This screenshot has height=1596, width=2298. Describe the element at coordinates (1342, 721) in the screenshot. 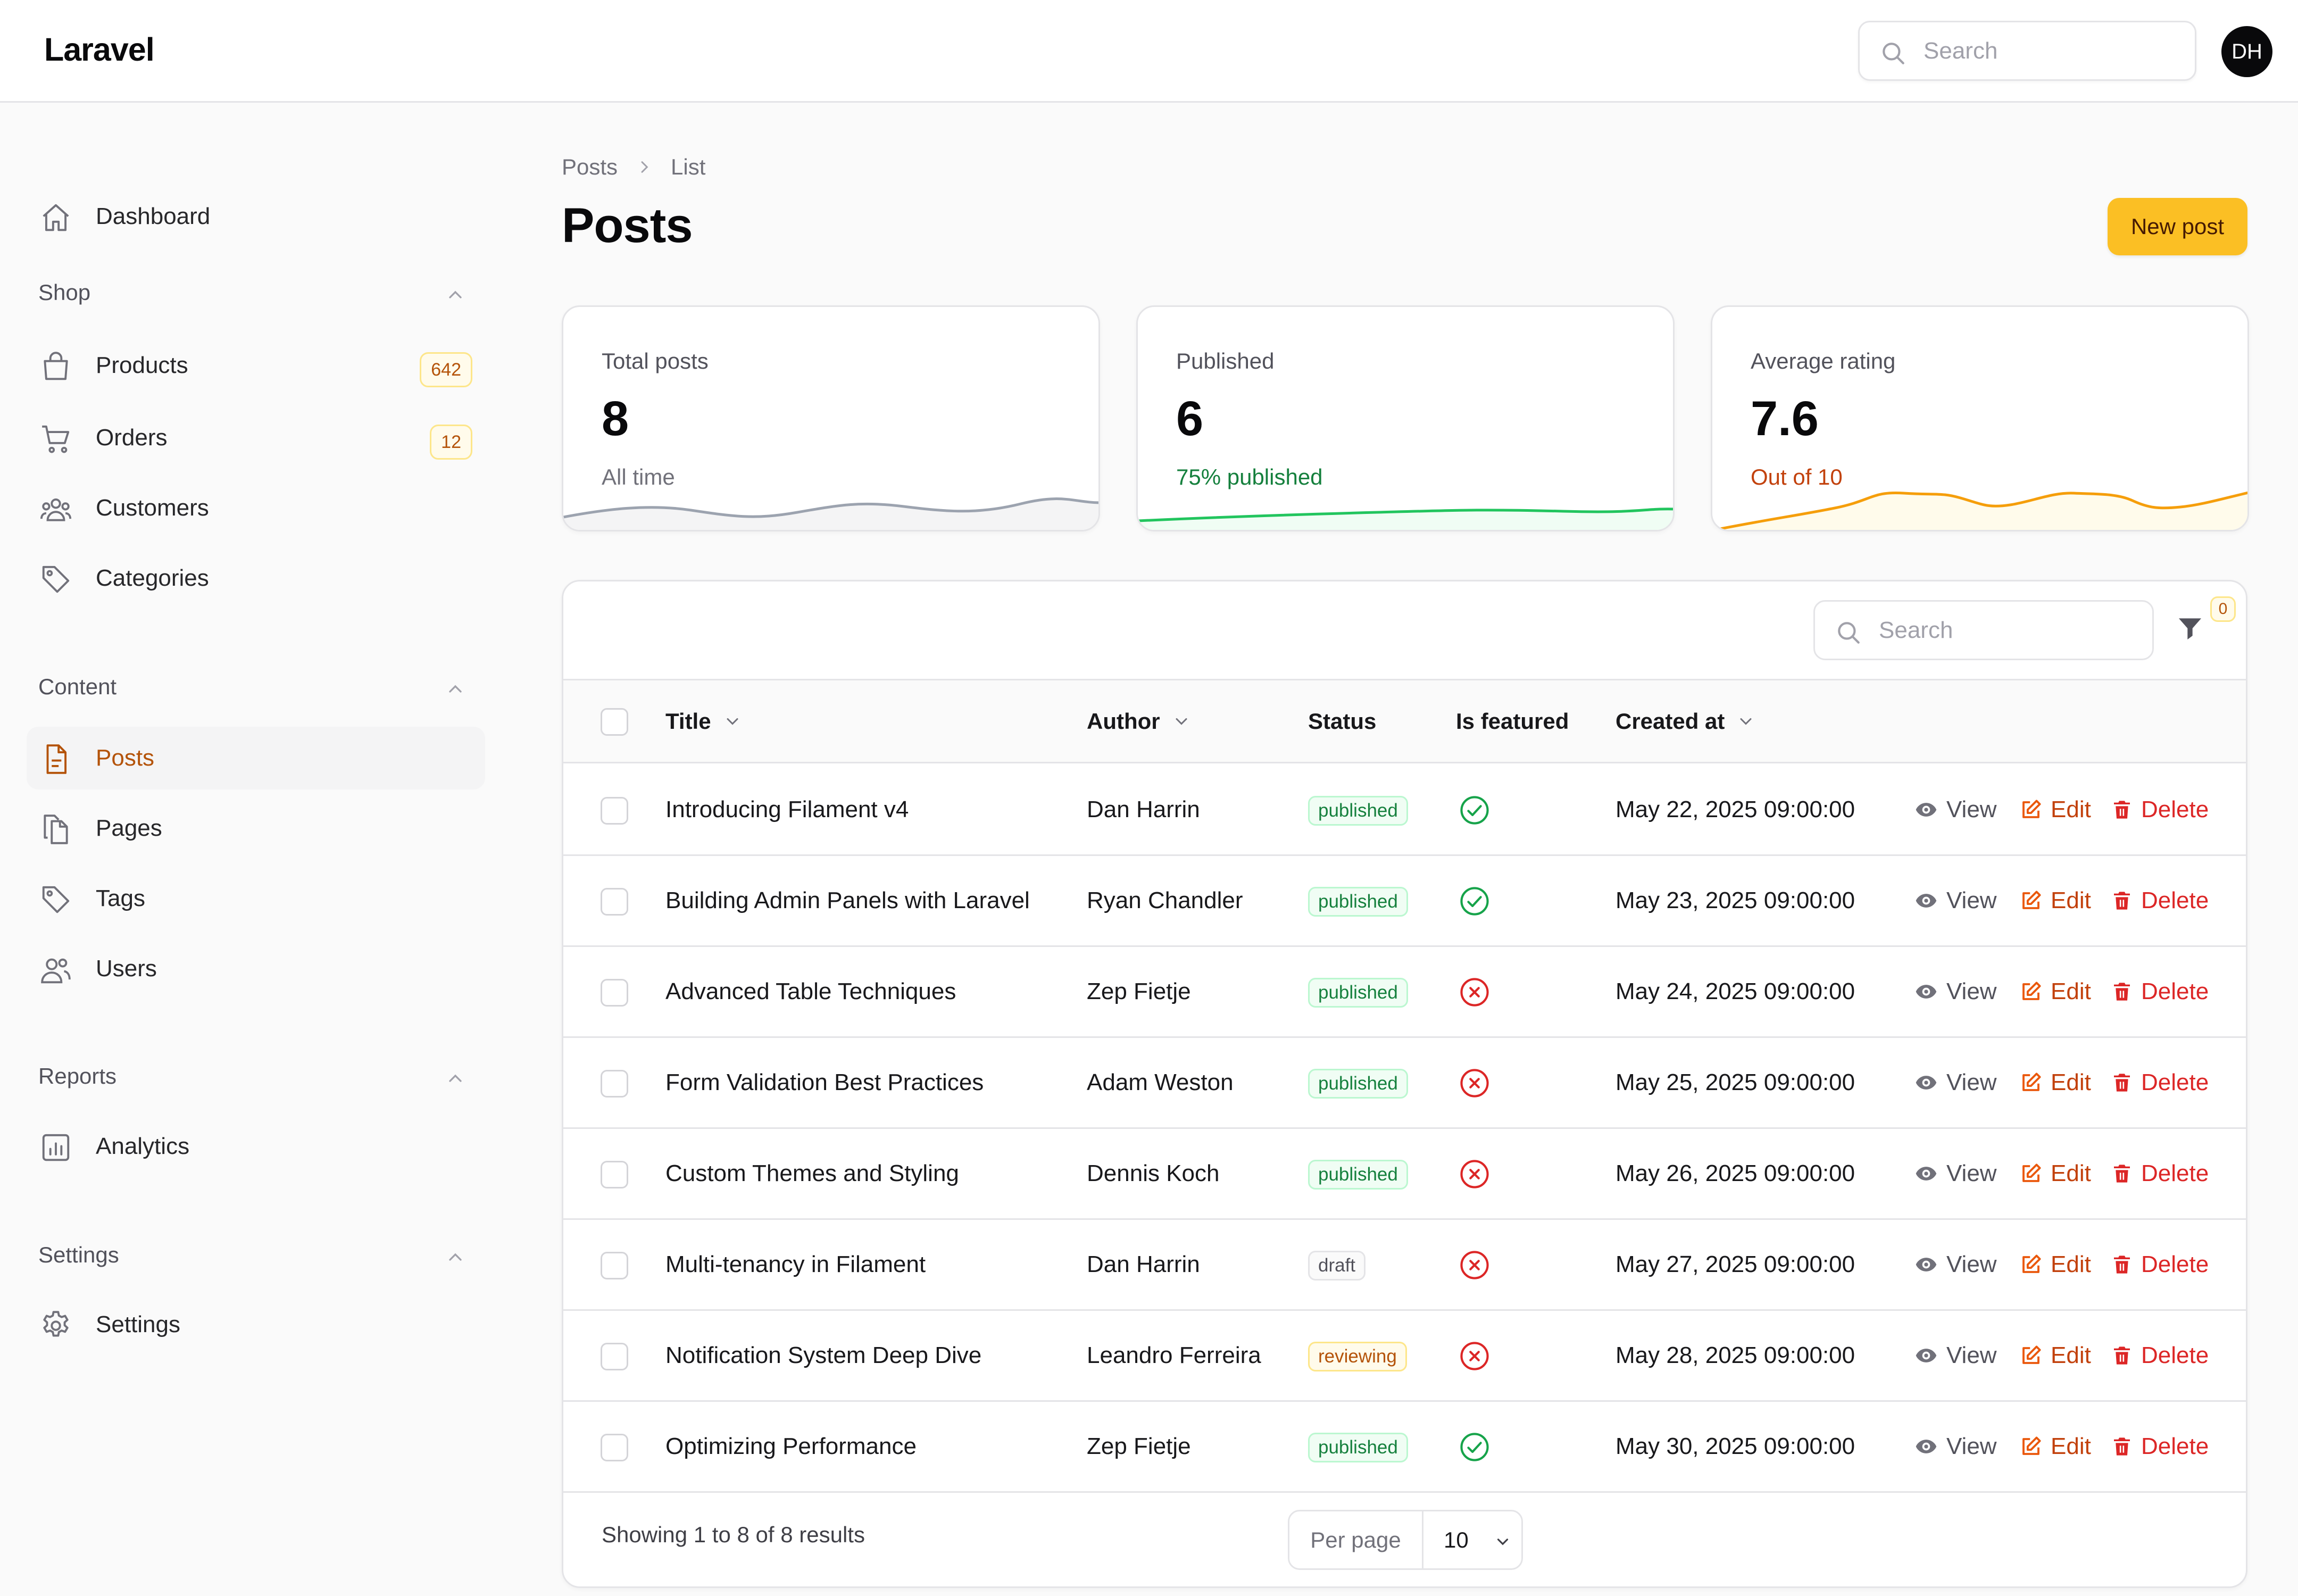

I see `column-header-label: Status` at that location.